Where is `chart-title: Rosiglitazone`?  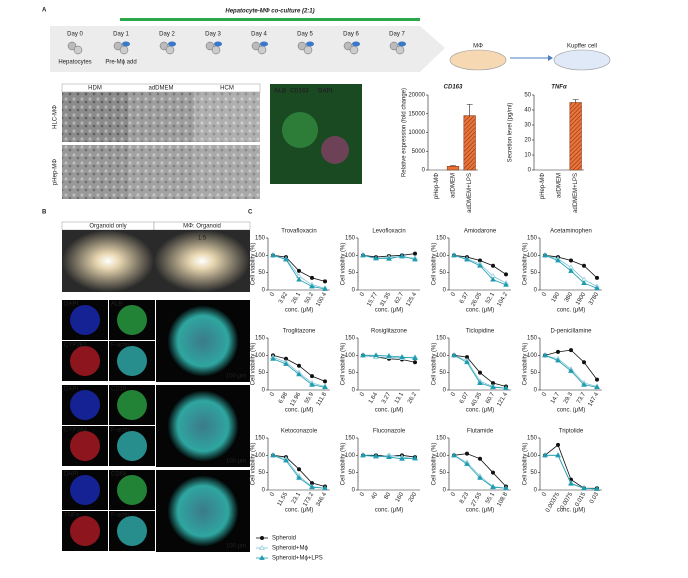
chart-title: Rosiglitazone is located at coordinates (389, 332).